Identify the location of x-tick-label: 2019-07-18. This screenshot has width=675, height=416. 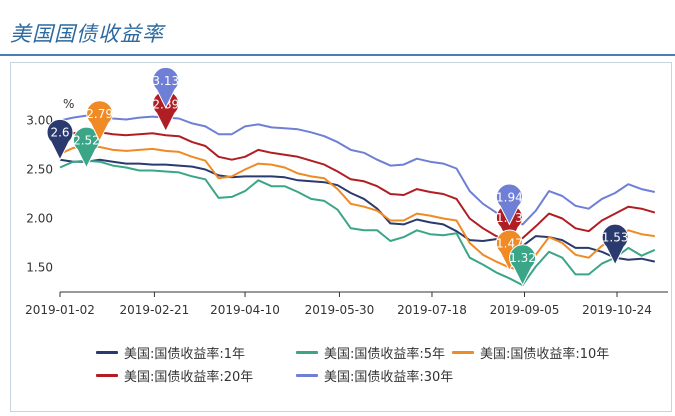
(432, 310).